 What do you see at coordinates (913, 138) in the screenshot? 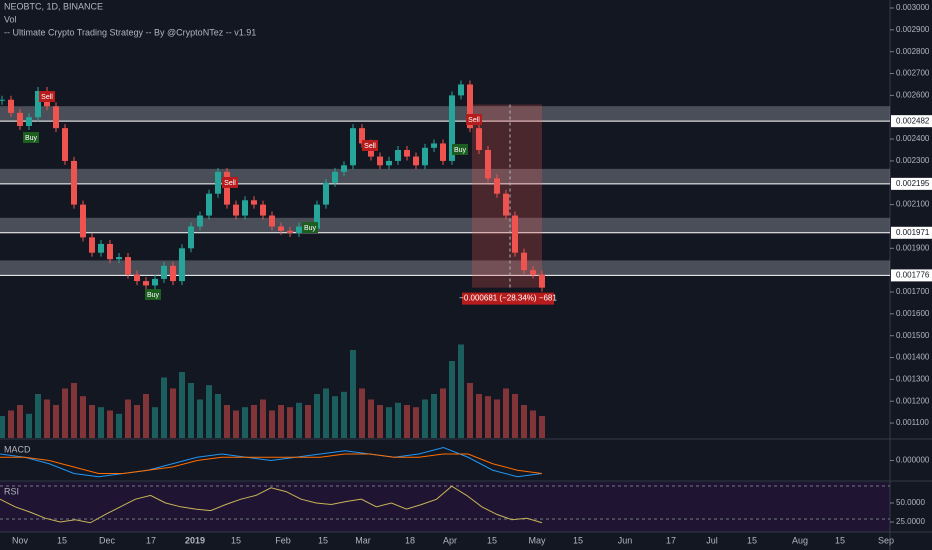
I see `price-tick-label: 0.002400` at bounding box center [913, 138].